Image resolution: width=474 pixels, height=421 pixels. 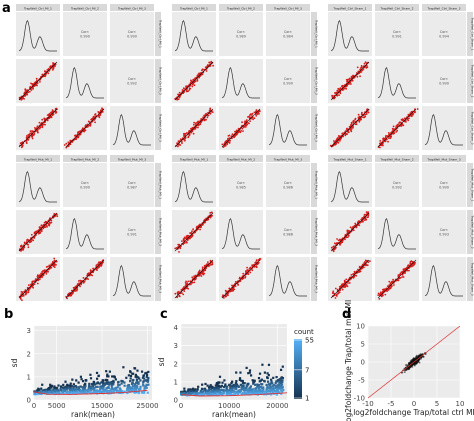 What do you see at coordinates (307, 370) in the screenshot?
I see `legend-tick-label: 7` at bounding box center [307, 370].